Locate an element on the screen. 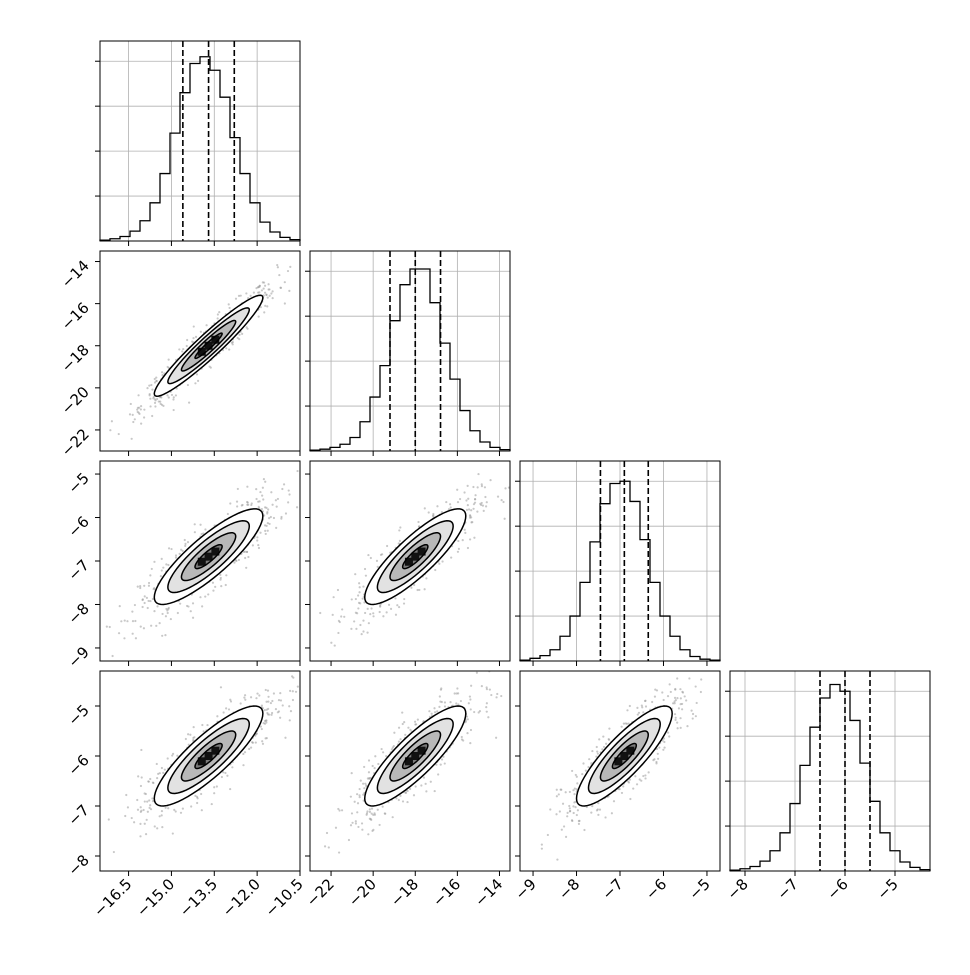 The image size is (970, 975). histogram-step-line is located at coordinates (830, 777).